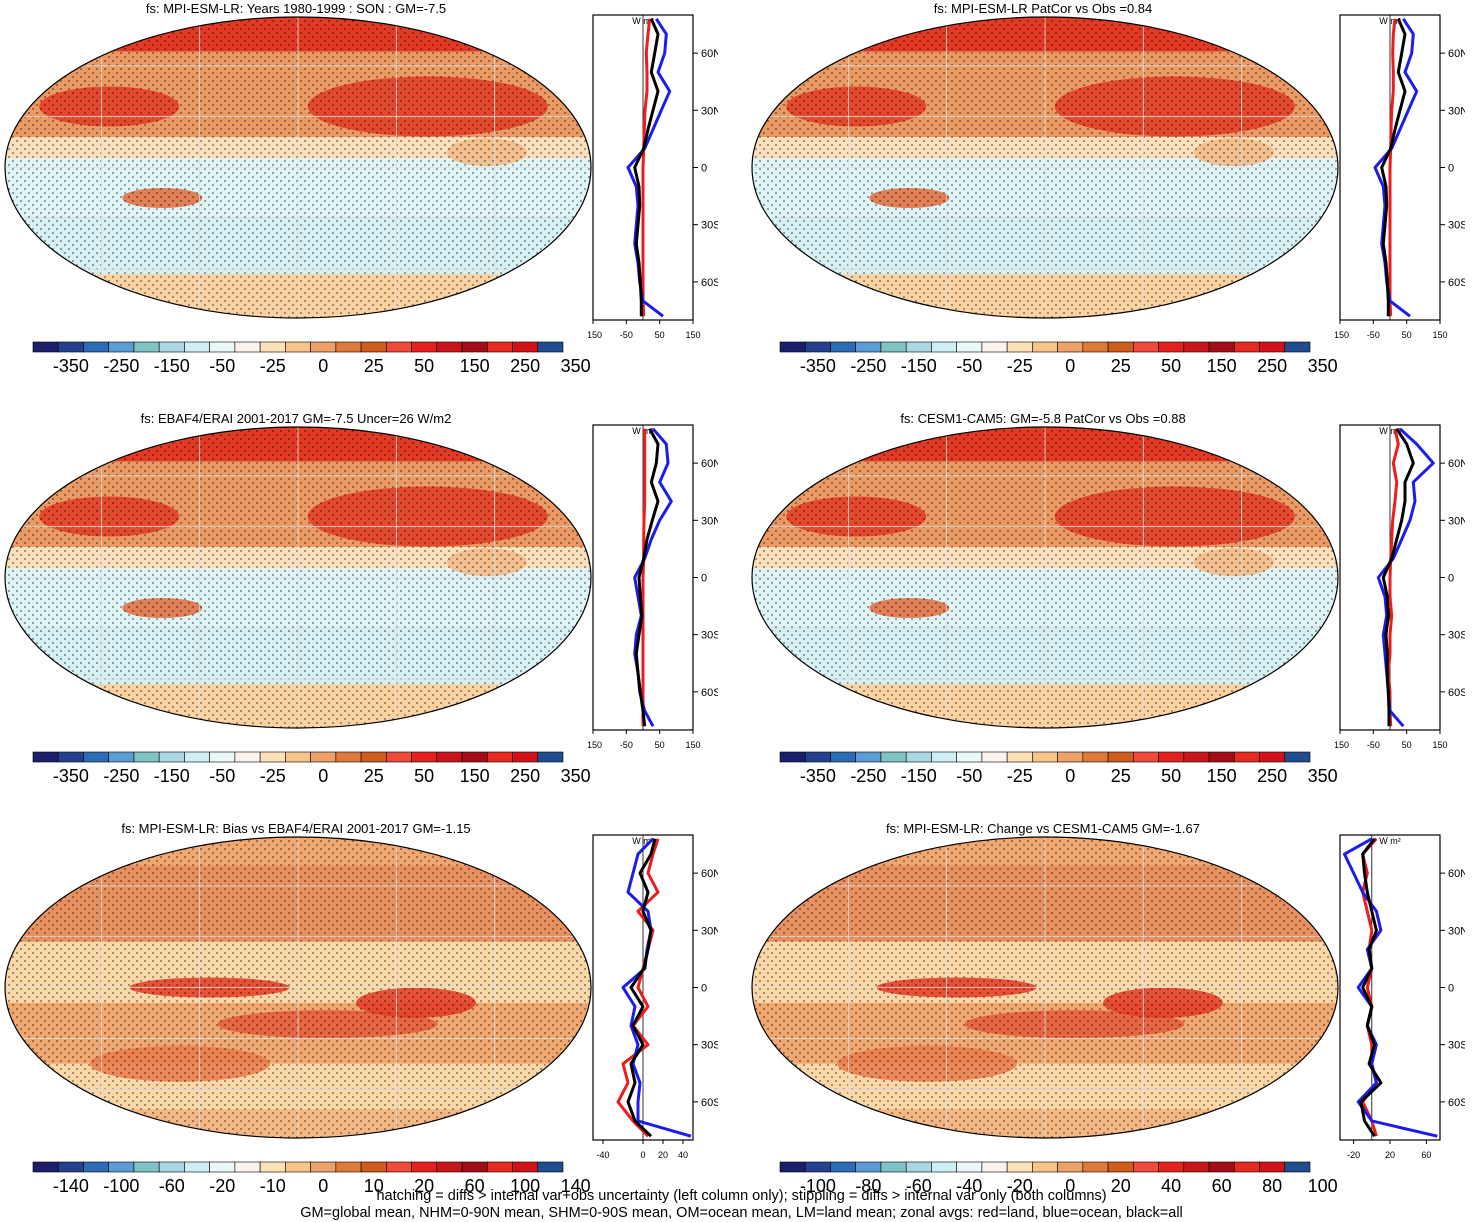 This screenshot has height=1222, width=1483. I want to click on zonal-x-tick-label: -50, so click(626, 335).